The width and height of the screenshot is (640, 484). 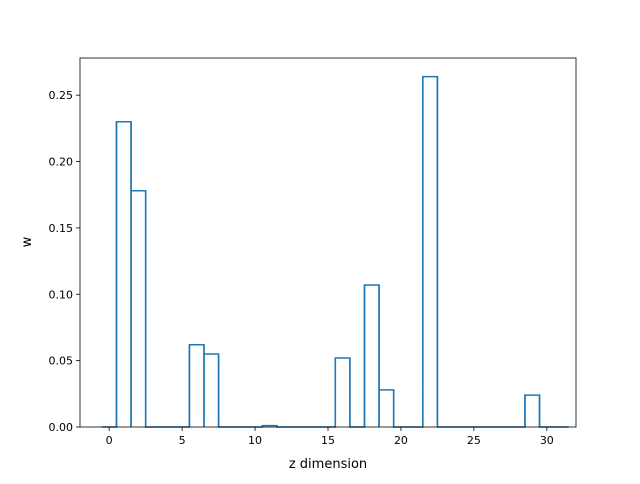 I want to click on y-tick-label: 0.10, so click(x=61, y=294).